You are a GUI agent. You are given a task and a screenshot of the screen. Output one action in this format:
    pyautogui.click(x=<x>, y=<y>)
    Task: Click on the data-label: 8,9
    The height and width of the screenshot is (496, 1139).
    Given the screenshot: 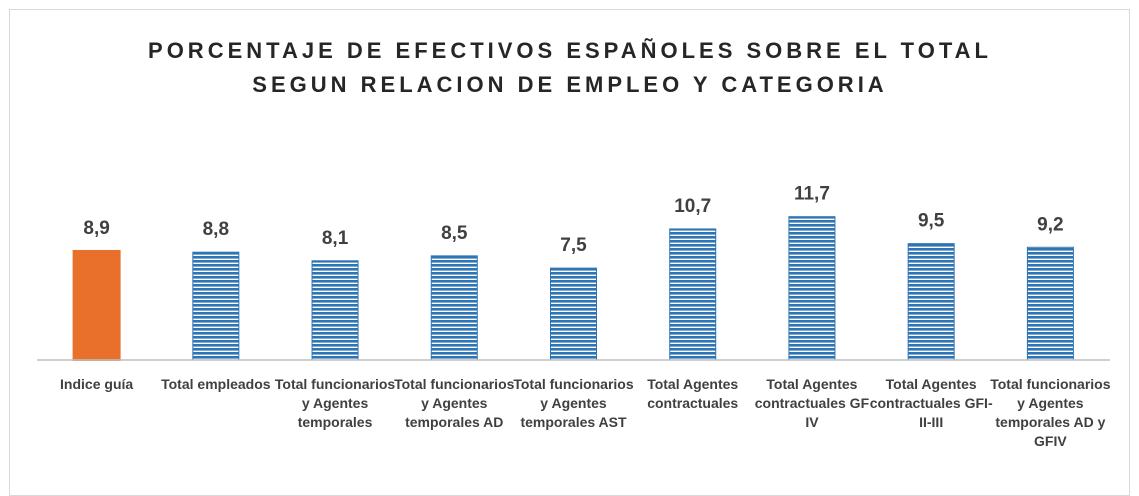 What is the action you would take?
    pyautogui.click(x=96, y=228)
    